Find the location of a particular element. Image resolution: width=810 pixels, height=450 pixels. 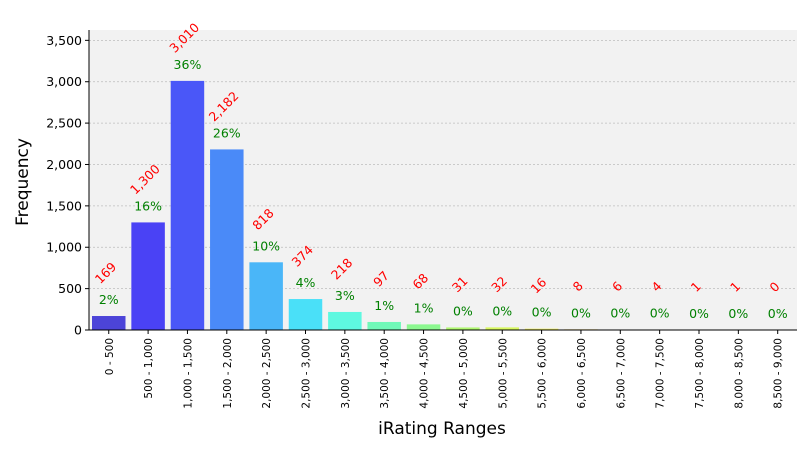

y-tick-label: 2,000 is located at coordinates (64, 164).